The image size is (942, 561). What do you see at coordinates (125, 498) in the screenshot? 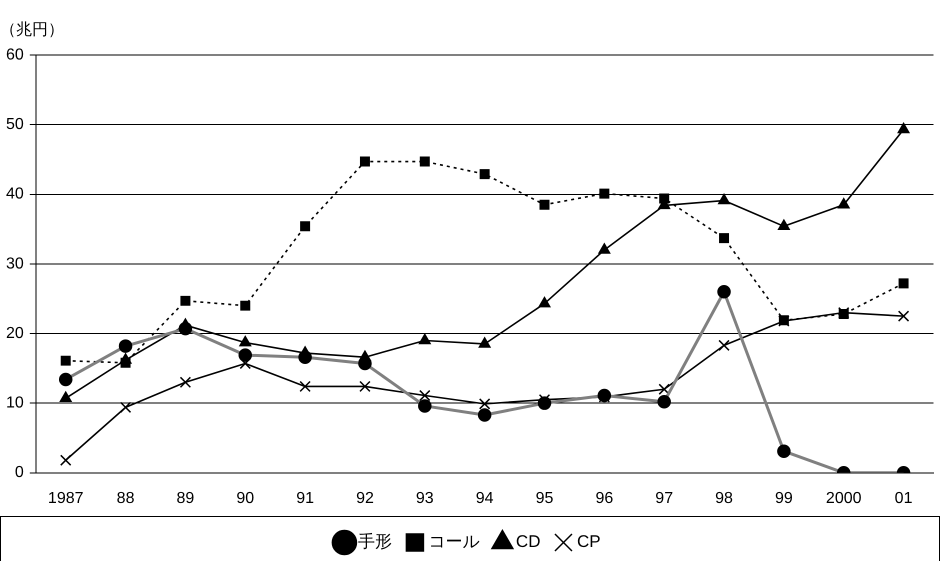
I see `x-tick-label: 88` at bounding box center [125, 498].